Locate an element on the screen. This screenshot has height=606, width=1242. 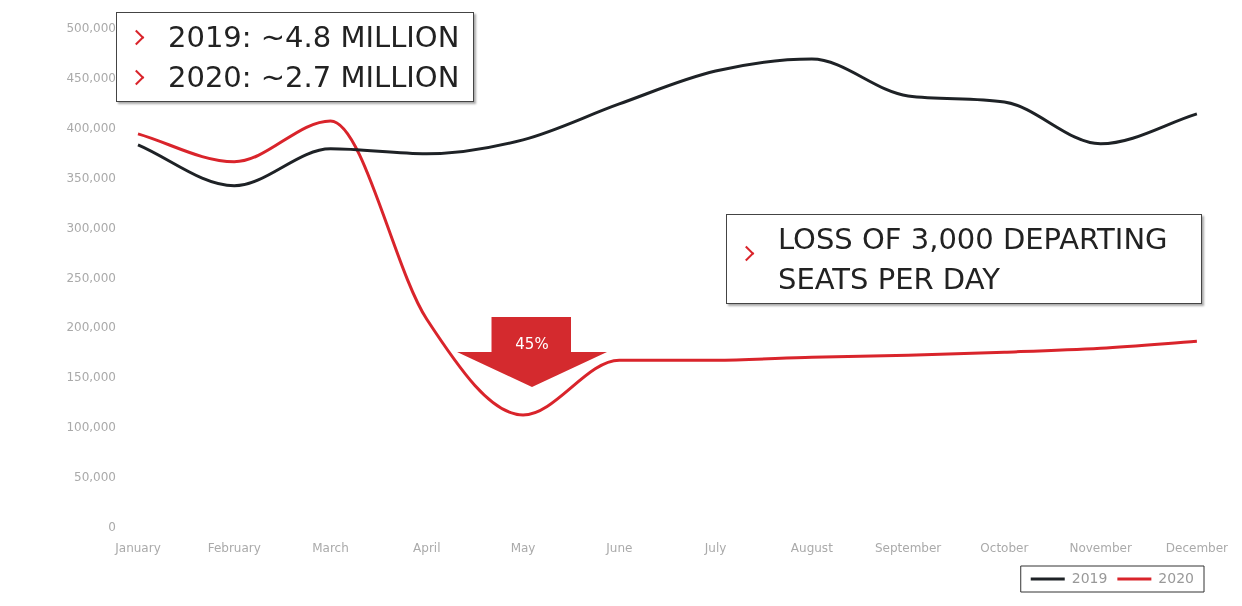
x-tick-label: January is located at coordinates (137, 547).